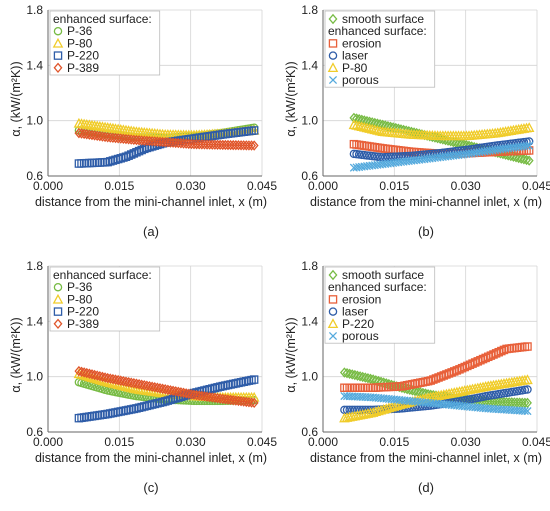  Describe the element at coordinates (80, 299) in the screenshot. I see `legend-entry-label: P-80` at that location.